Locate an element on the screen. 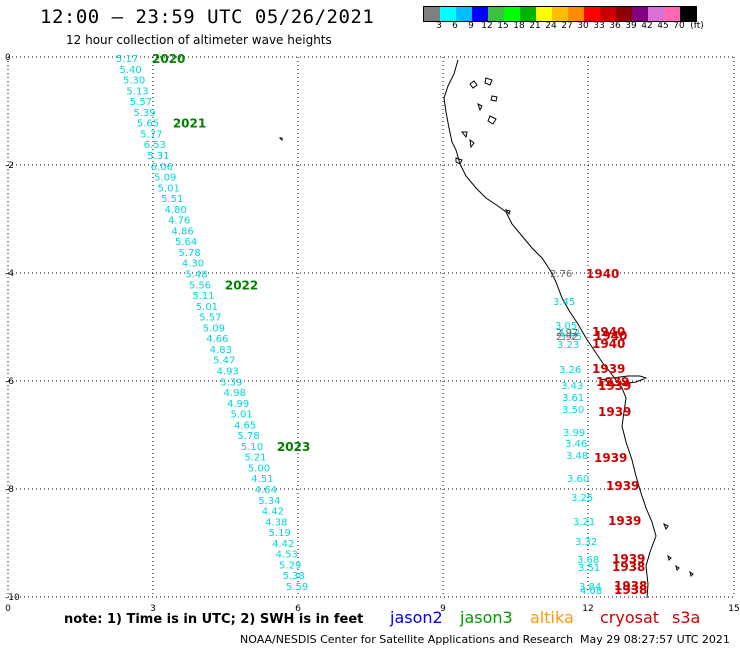 The image size is (740, 650). track-left-value: 4.64 is located at coordinates (266, 490).